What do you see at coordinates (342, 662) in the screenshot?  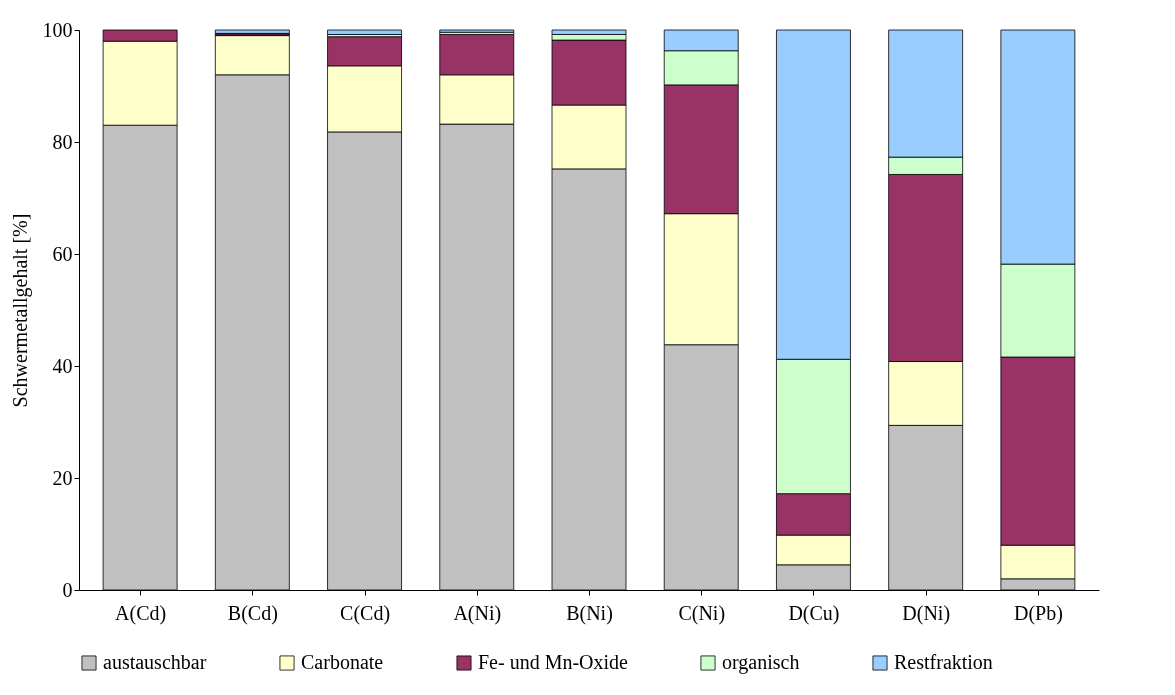 I see `legend-label: Carbonate` at bounding box center [342, 662].